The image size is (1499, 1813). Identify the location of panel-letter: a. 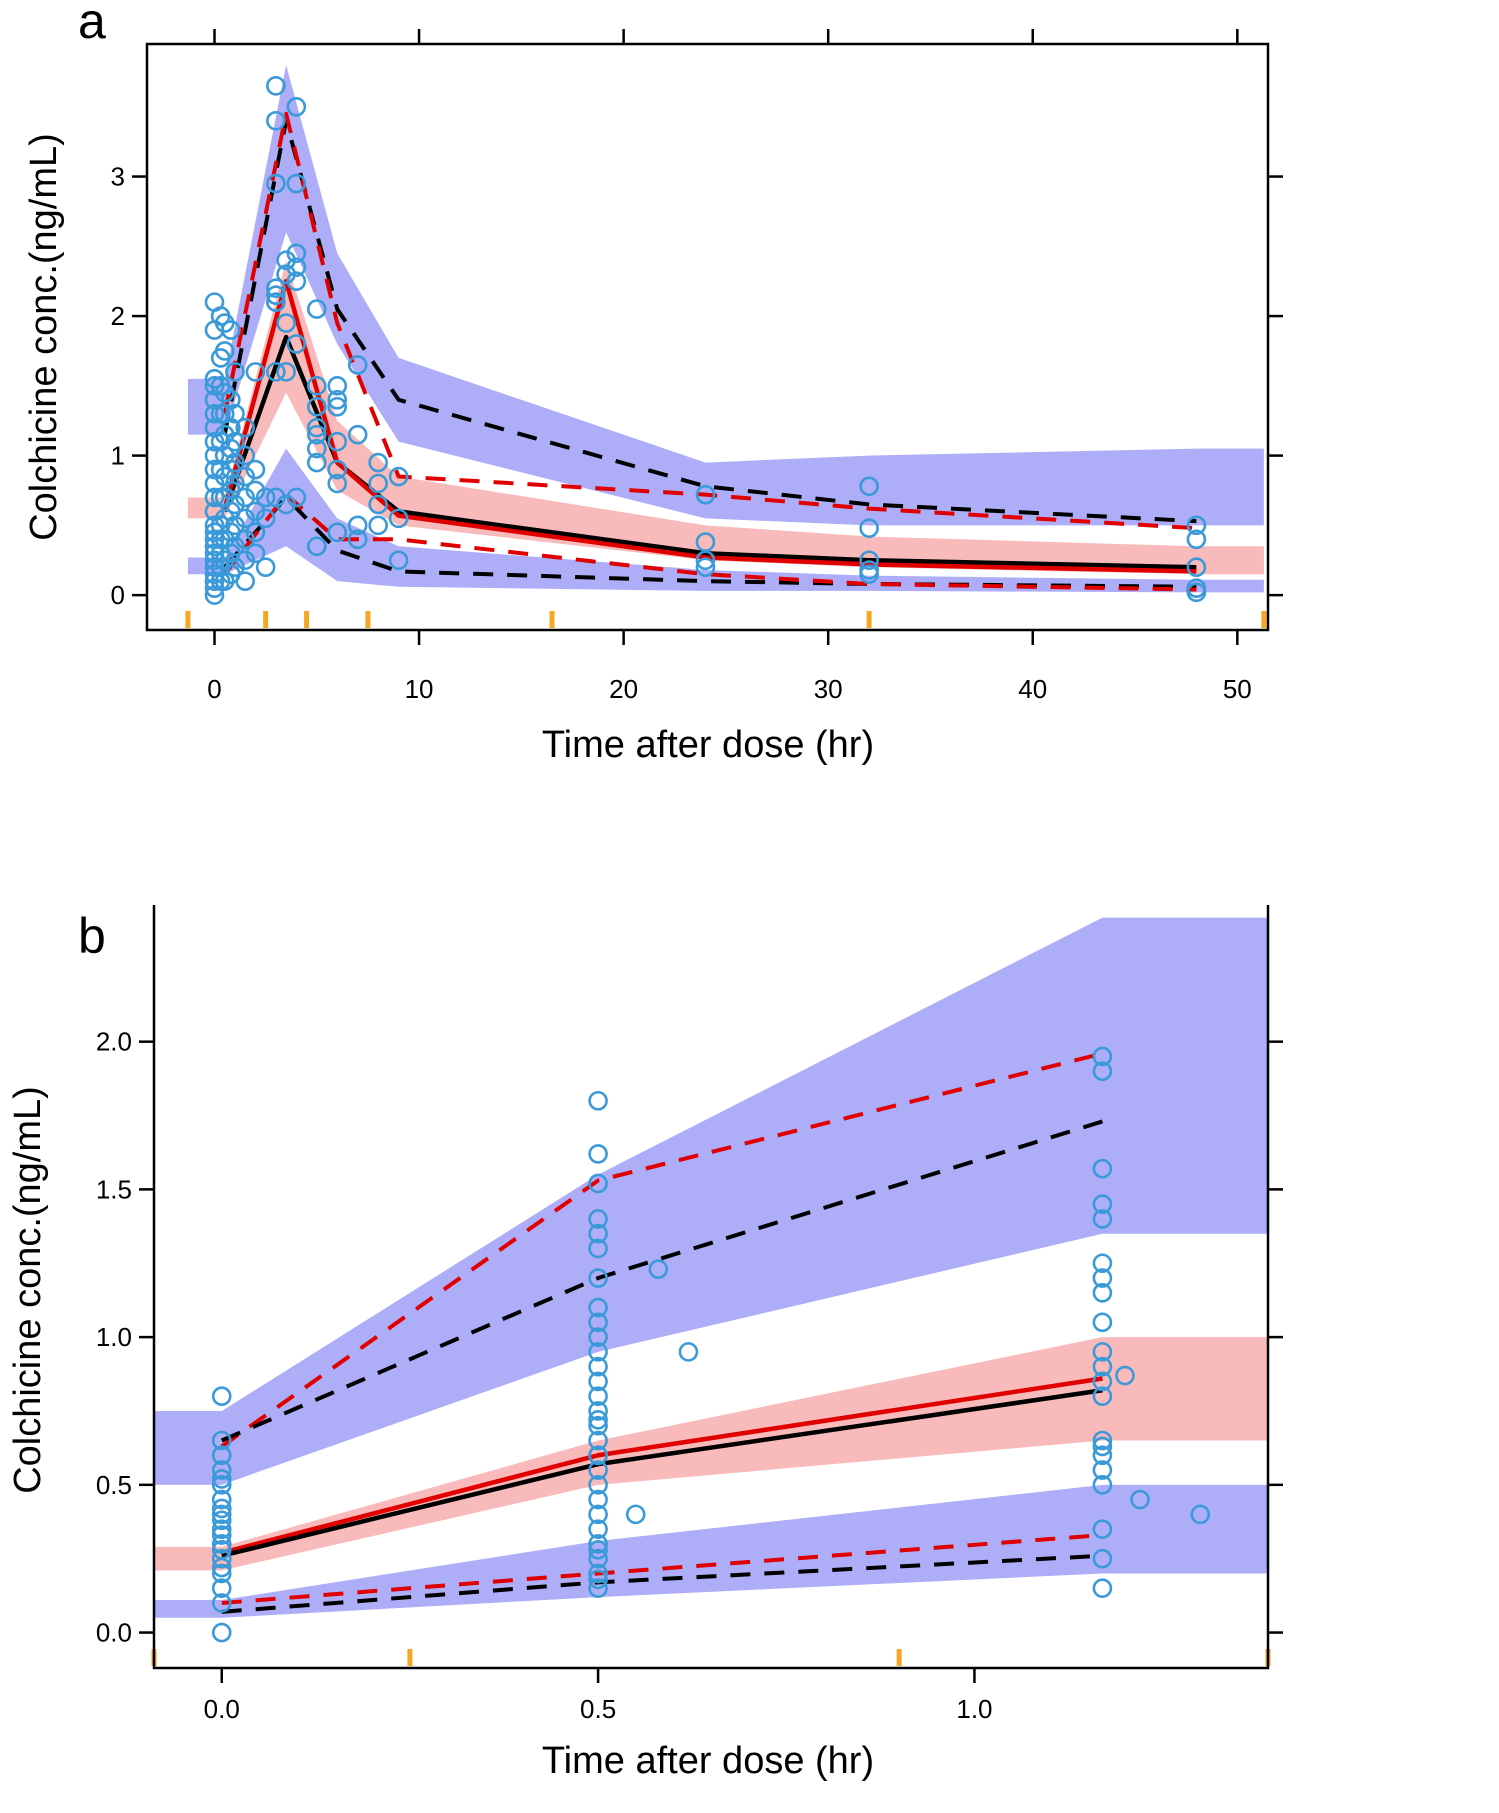
(92, 24).